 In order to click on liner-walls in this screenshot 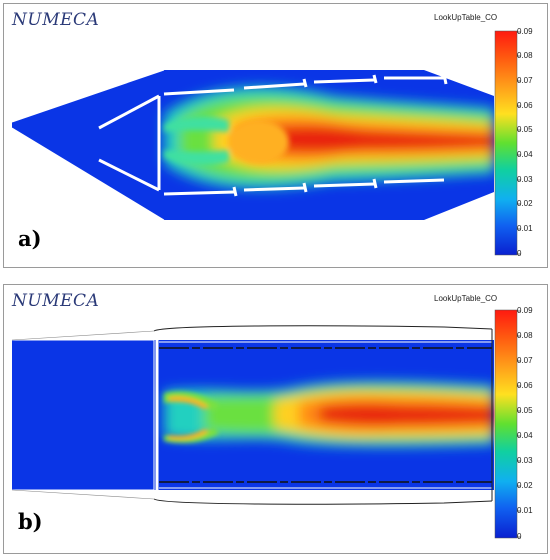, I will do `click(273, 135)`.